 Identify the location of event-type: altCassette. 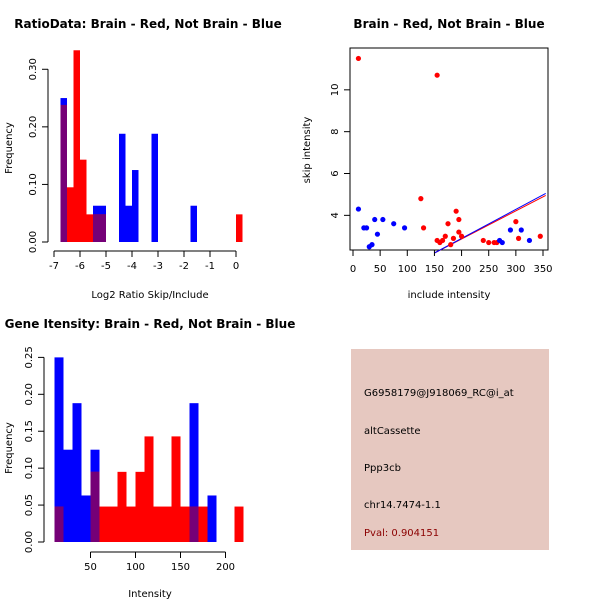
(392, 431).